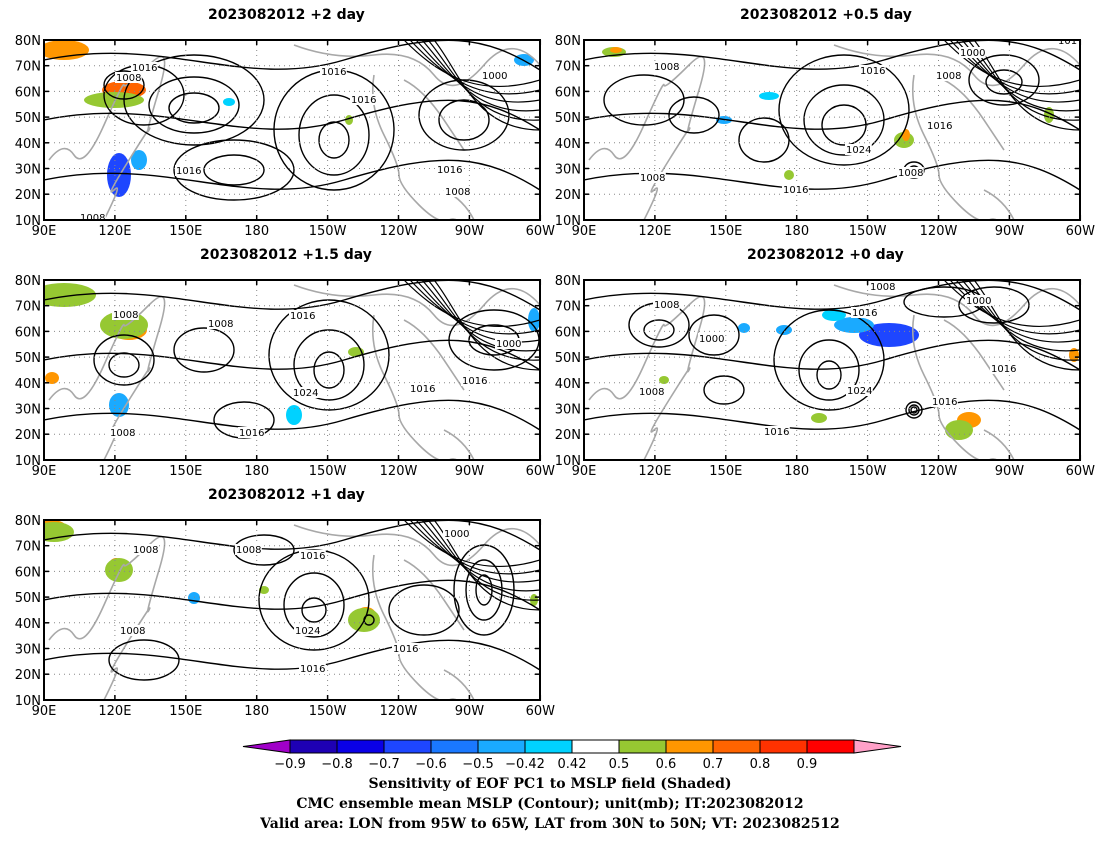 This screenshot has width=1100, height=850. Describe the element at coordinates (713, 764) in the screenshot. I see `colorbar-label: 0.7` at that location.